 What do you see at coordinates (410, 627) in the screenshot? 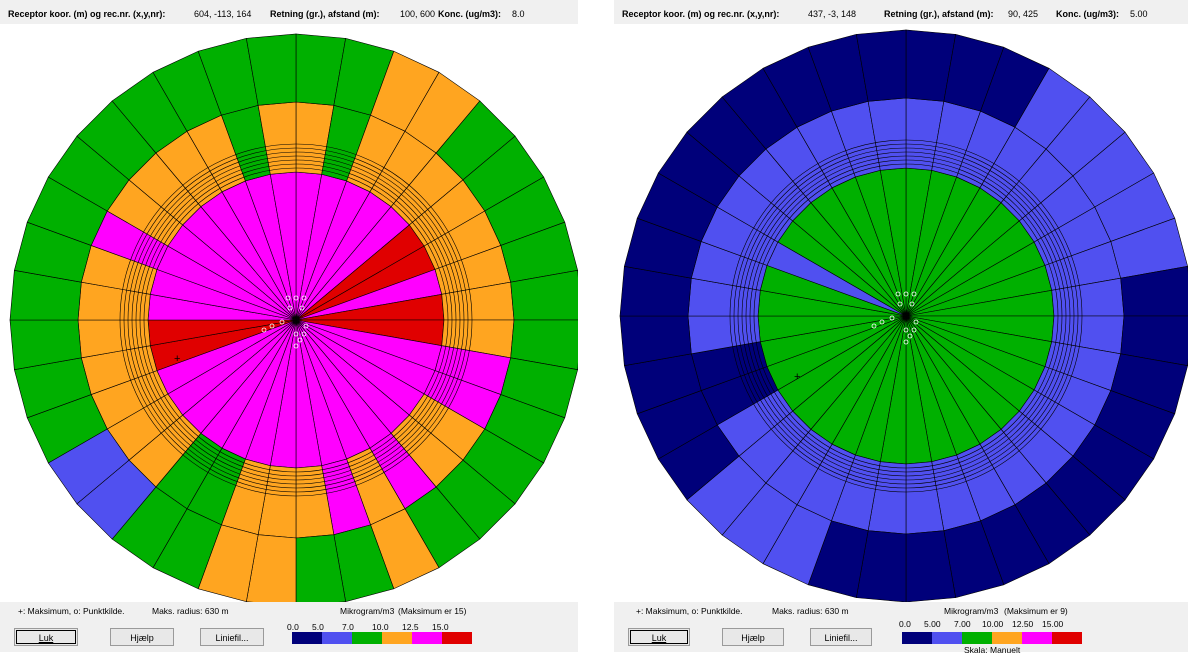
I see `scale-tick: 12.5` at bounding box center [410, 627].